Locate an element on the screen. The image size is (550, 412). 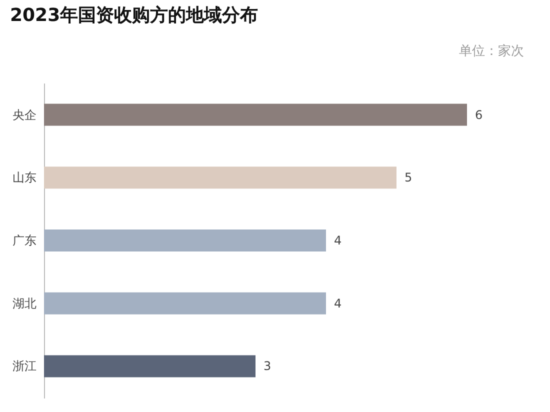
data-label: 3 is located at coordinates (268, 366).